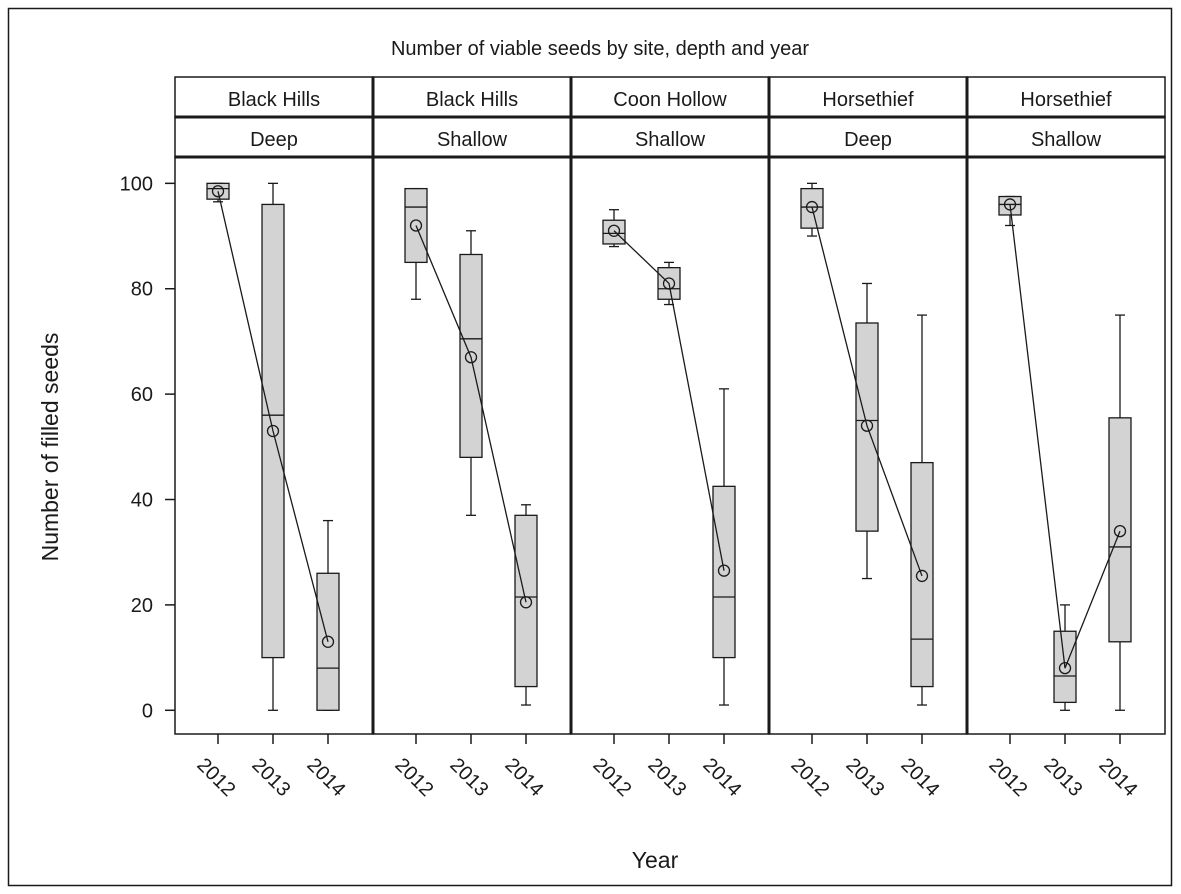  What do you see at coordinates (50, 447) in the screenshot?
I see `y-axis-title: Number of filled seeds` at bounding box center [50, 447].